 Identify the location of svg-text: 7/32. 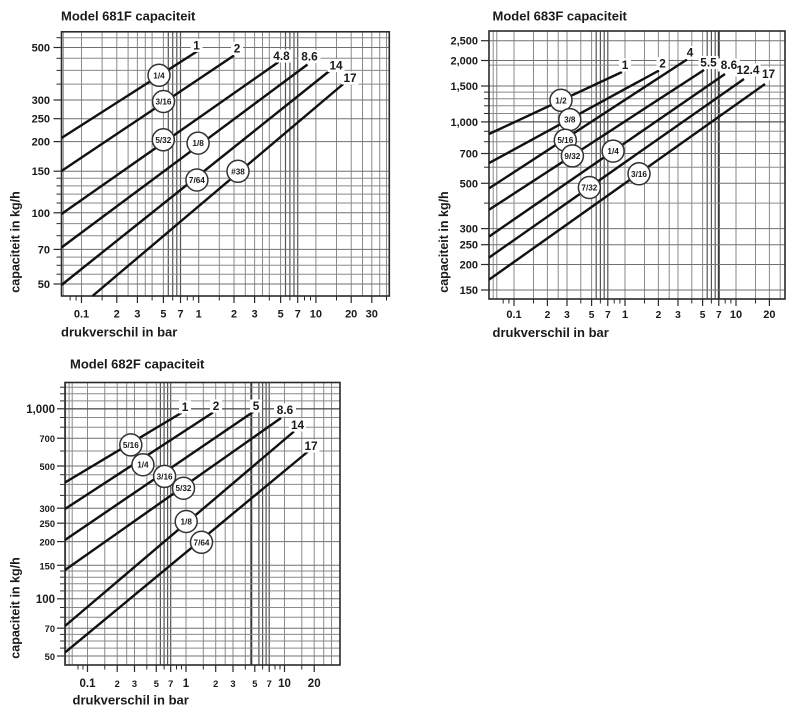
(589, 188).